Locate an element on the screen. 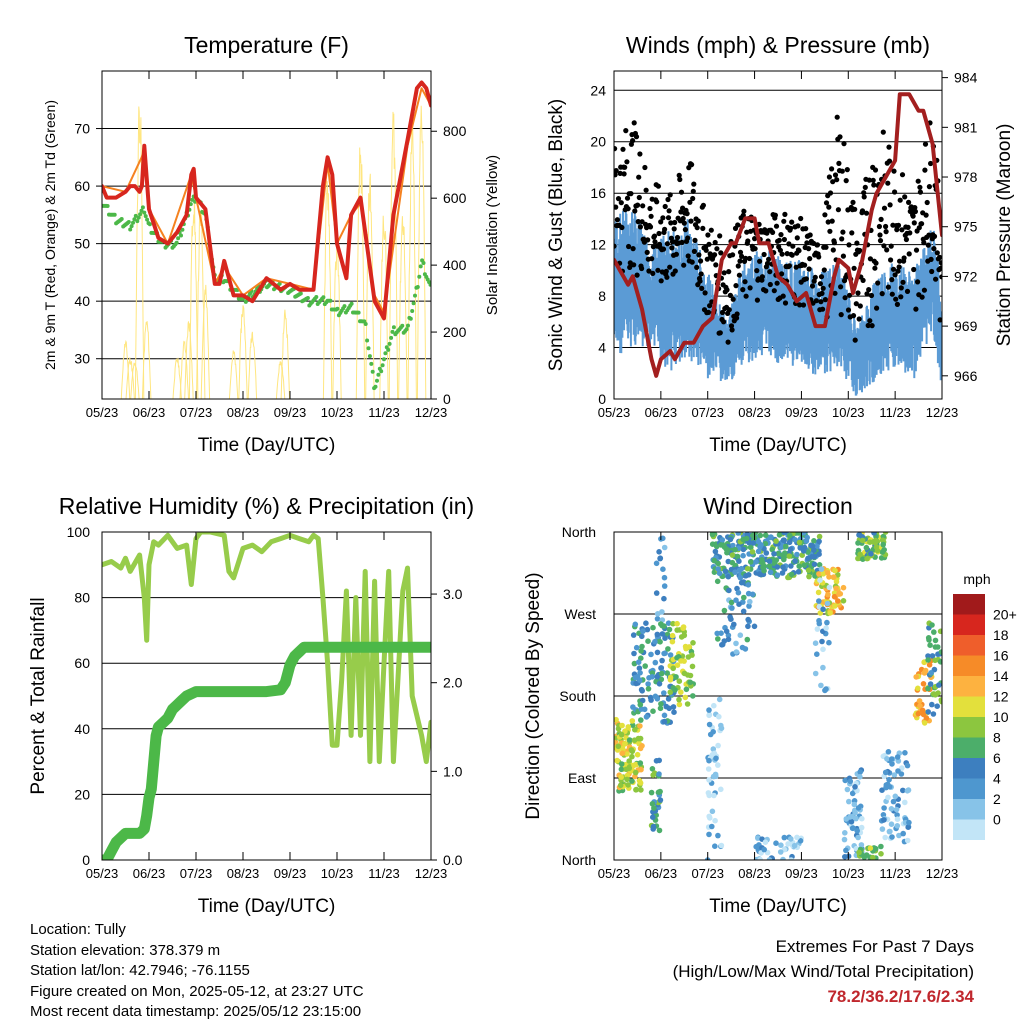 The width and height of the screenshot is (1024, 1024). temperature-x-tick-label: 07/23 is located at coordinates (196, 412).